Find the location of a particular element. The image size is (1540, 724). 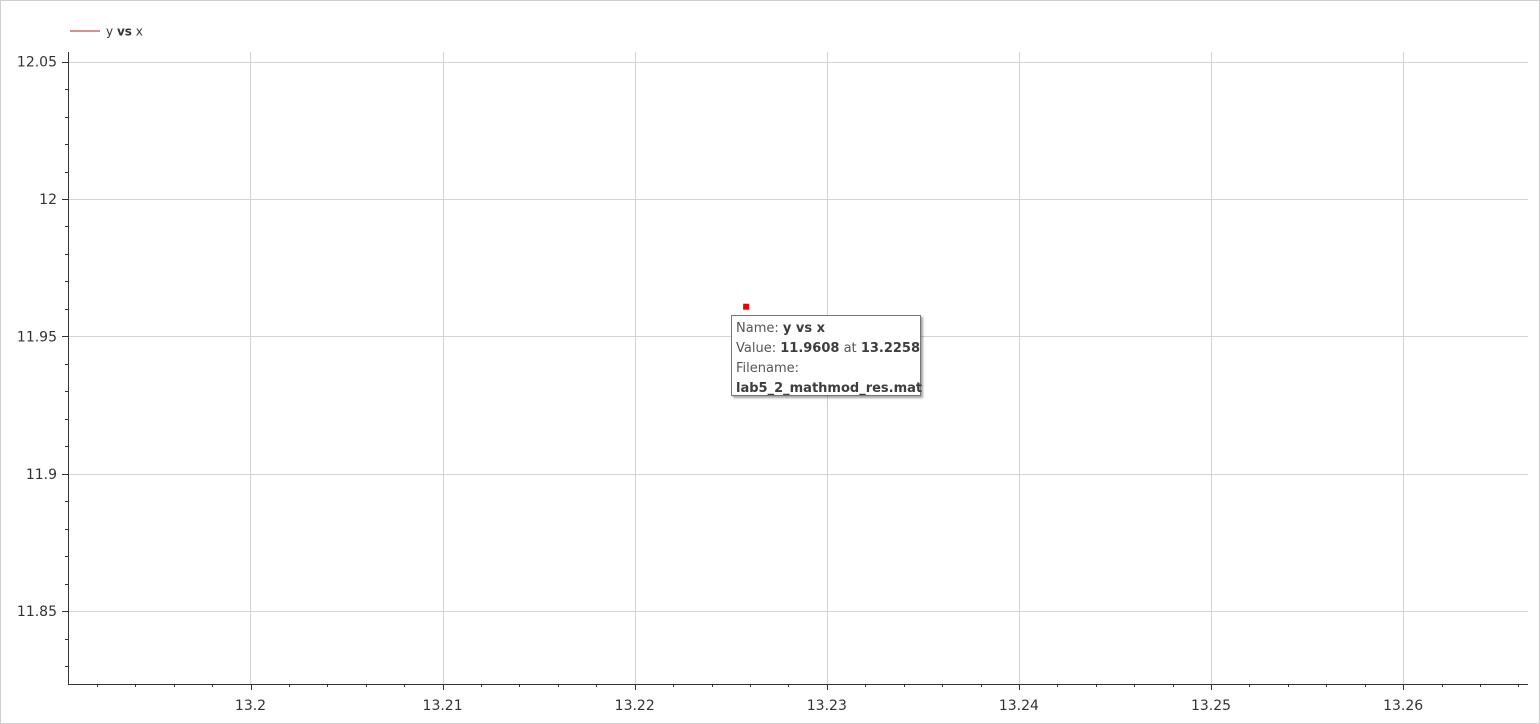

tooltip-filename-label: Filename: is located at coordinates (768, 368).